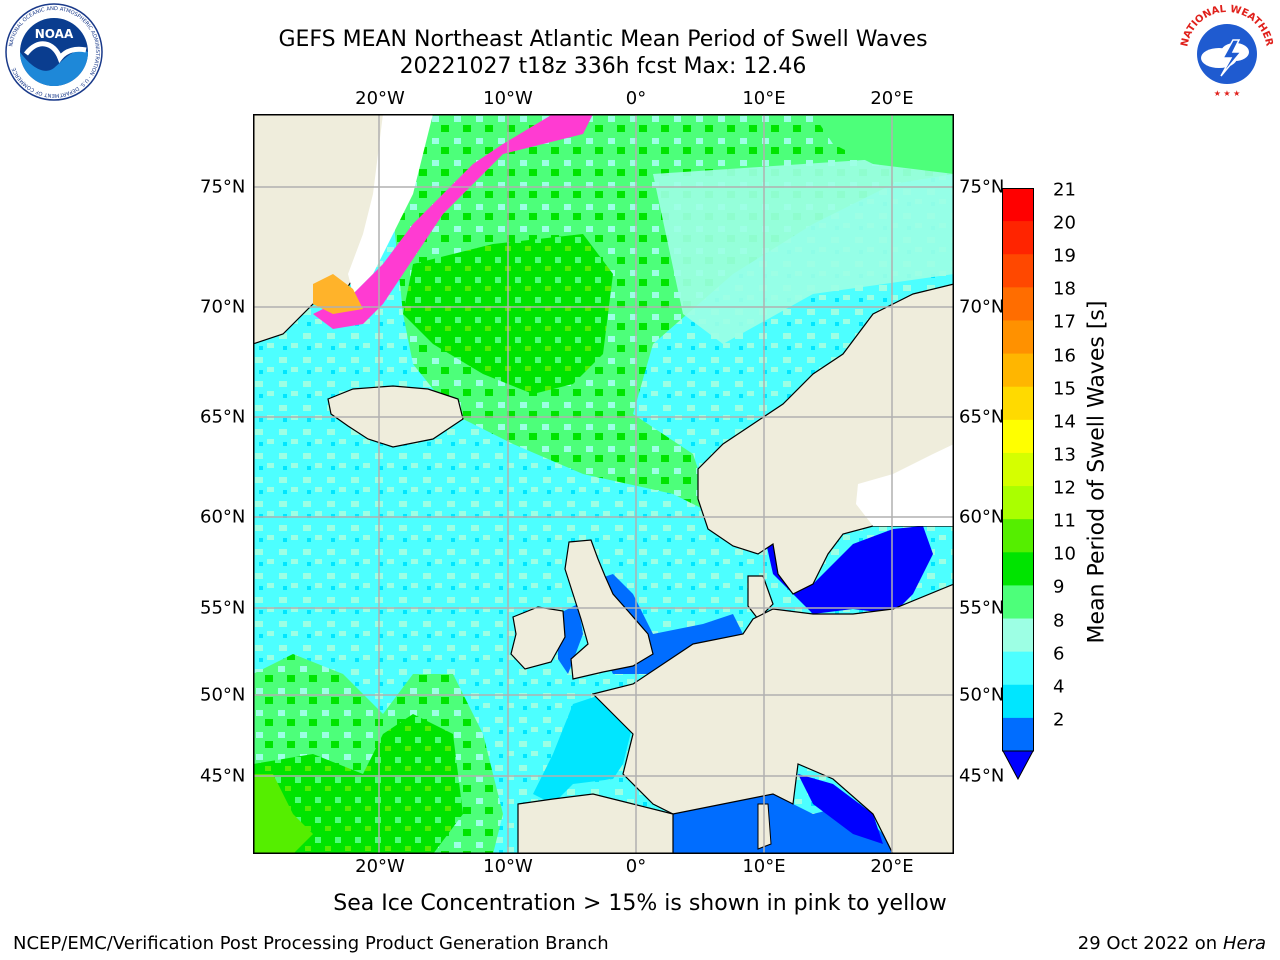 The height and width of the screenshot is (960, 1280). What do you see at coordinates (1064, 223) in the screenshot?
I see `colorbar-tick: 20` at bounding box center [1064, 223].